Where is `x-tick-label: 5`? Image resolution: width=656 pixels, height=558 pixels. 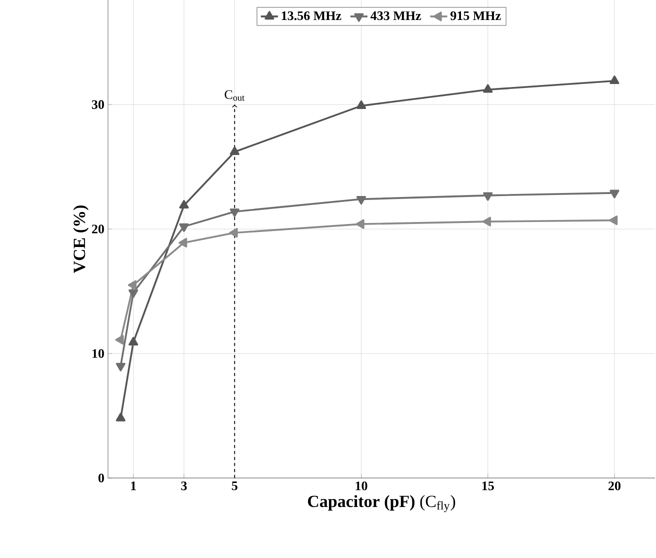
x-tick-label: 5 is located at coordinates (235, 486).